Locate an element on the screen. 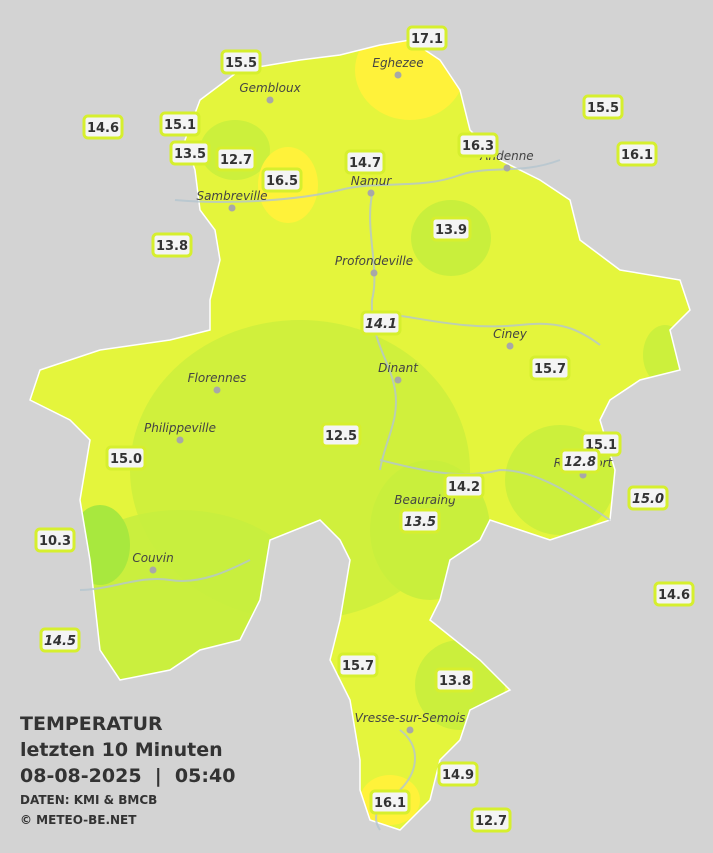 Image resolution: width=713 pixels, height=853 pixels. station: 14.9 is located at coordinates (458, 774).